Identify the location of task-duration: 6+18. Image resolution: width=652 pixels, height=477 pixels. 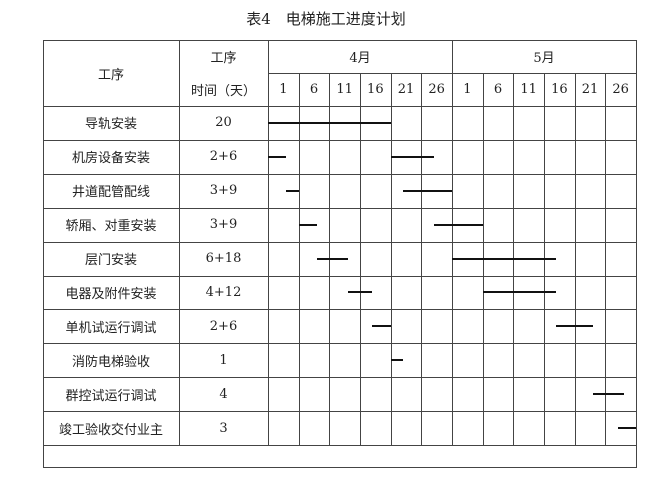
(223, 259).